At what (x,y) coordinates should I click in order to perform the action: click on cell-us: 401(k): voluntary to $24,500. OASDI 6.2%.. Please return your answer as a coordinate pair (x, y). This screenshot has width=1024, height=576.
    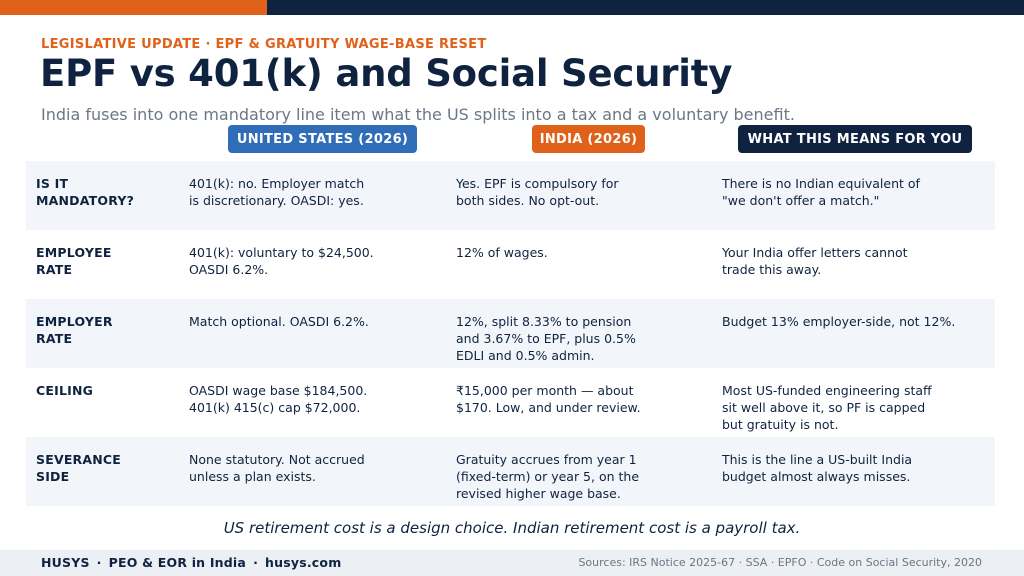
    Looking at the image, I should click on (281, 261).